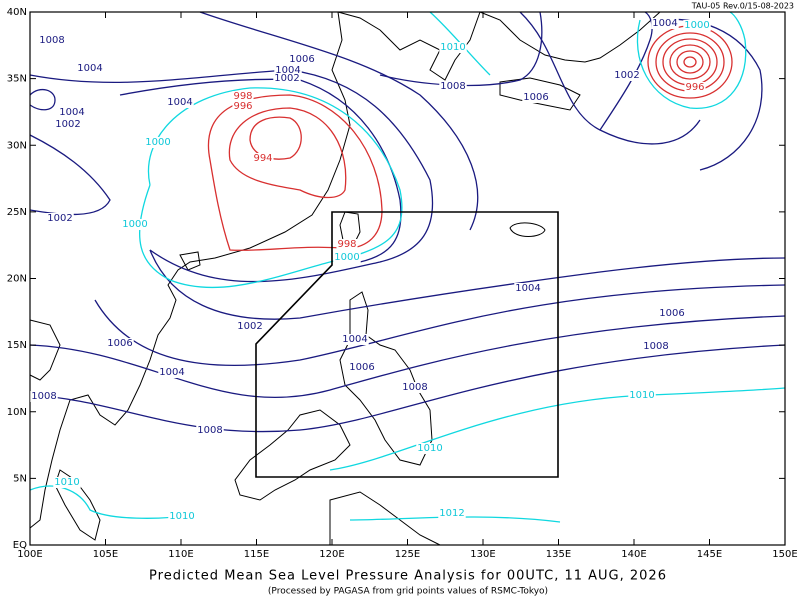 The width and height of the screenshot is (800, 600). Describe the element at coordinates (29, 554) in the screenshot. I see `lon-label: 100E` at that location.